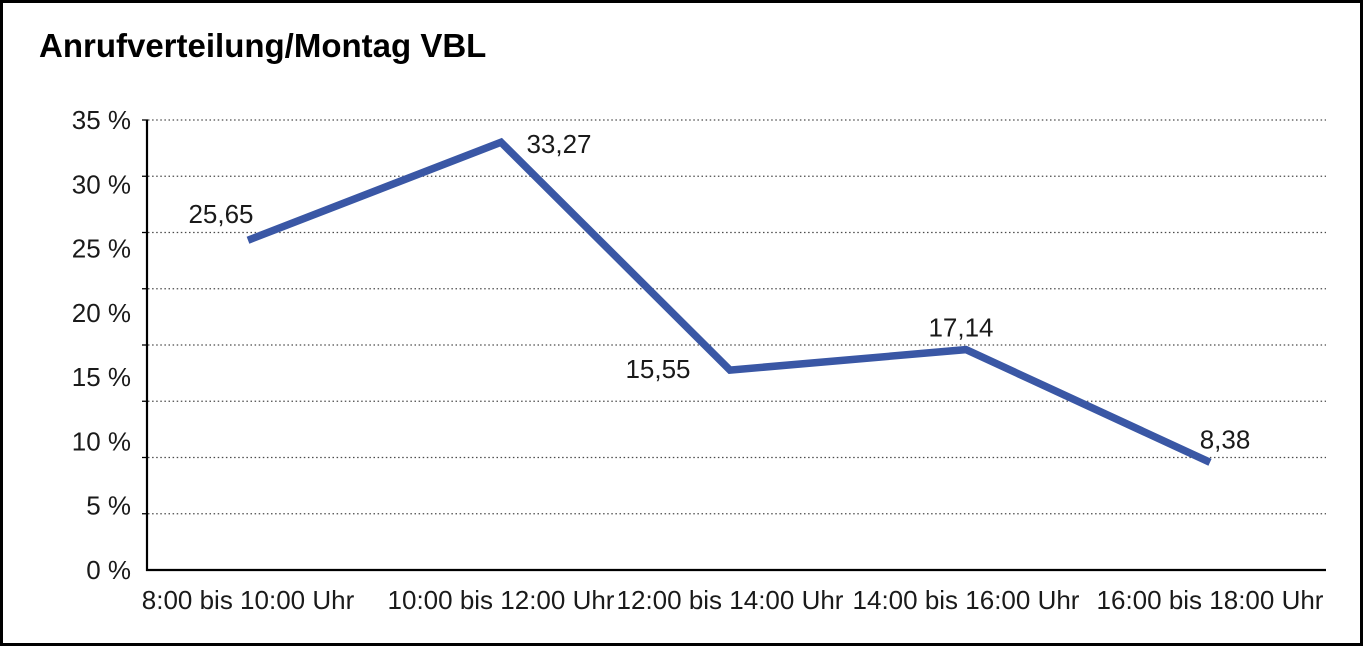  I want to click on x-tick-label: 14:00 bis 16:00 Uhr, so click(966, 600).